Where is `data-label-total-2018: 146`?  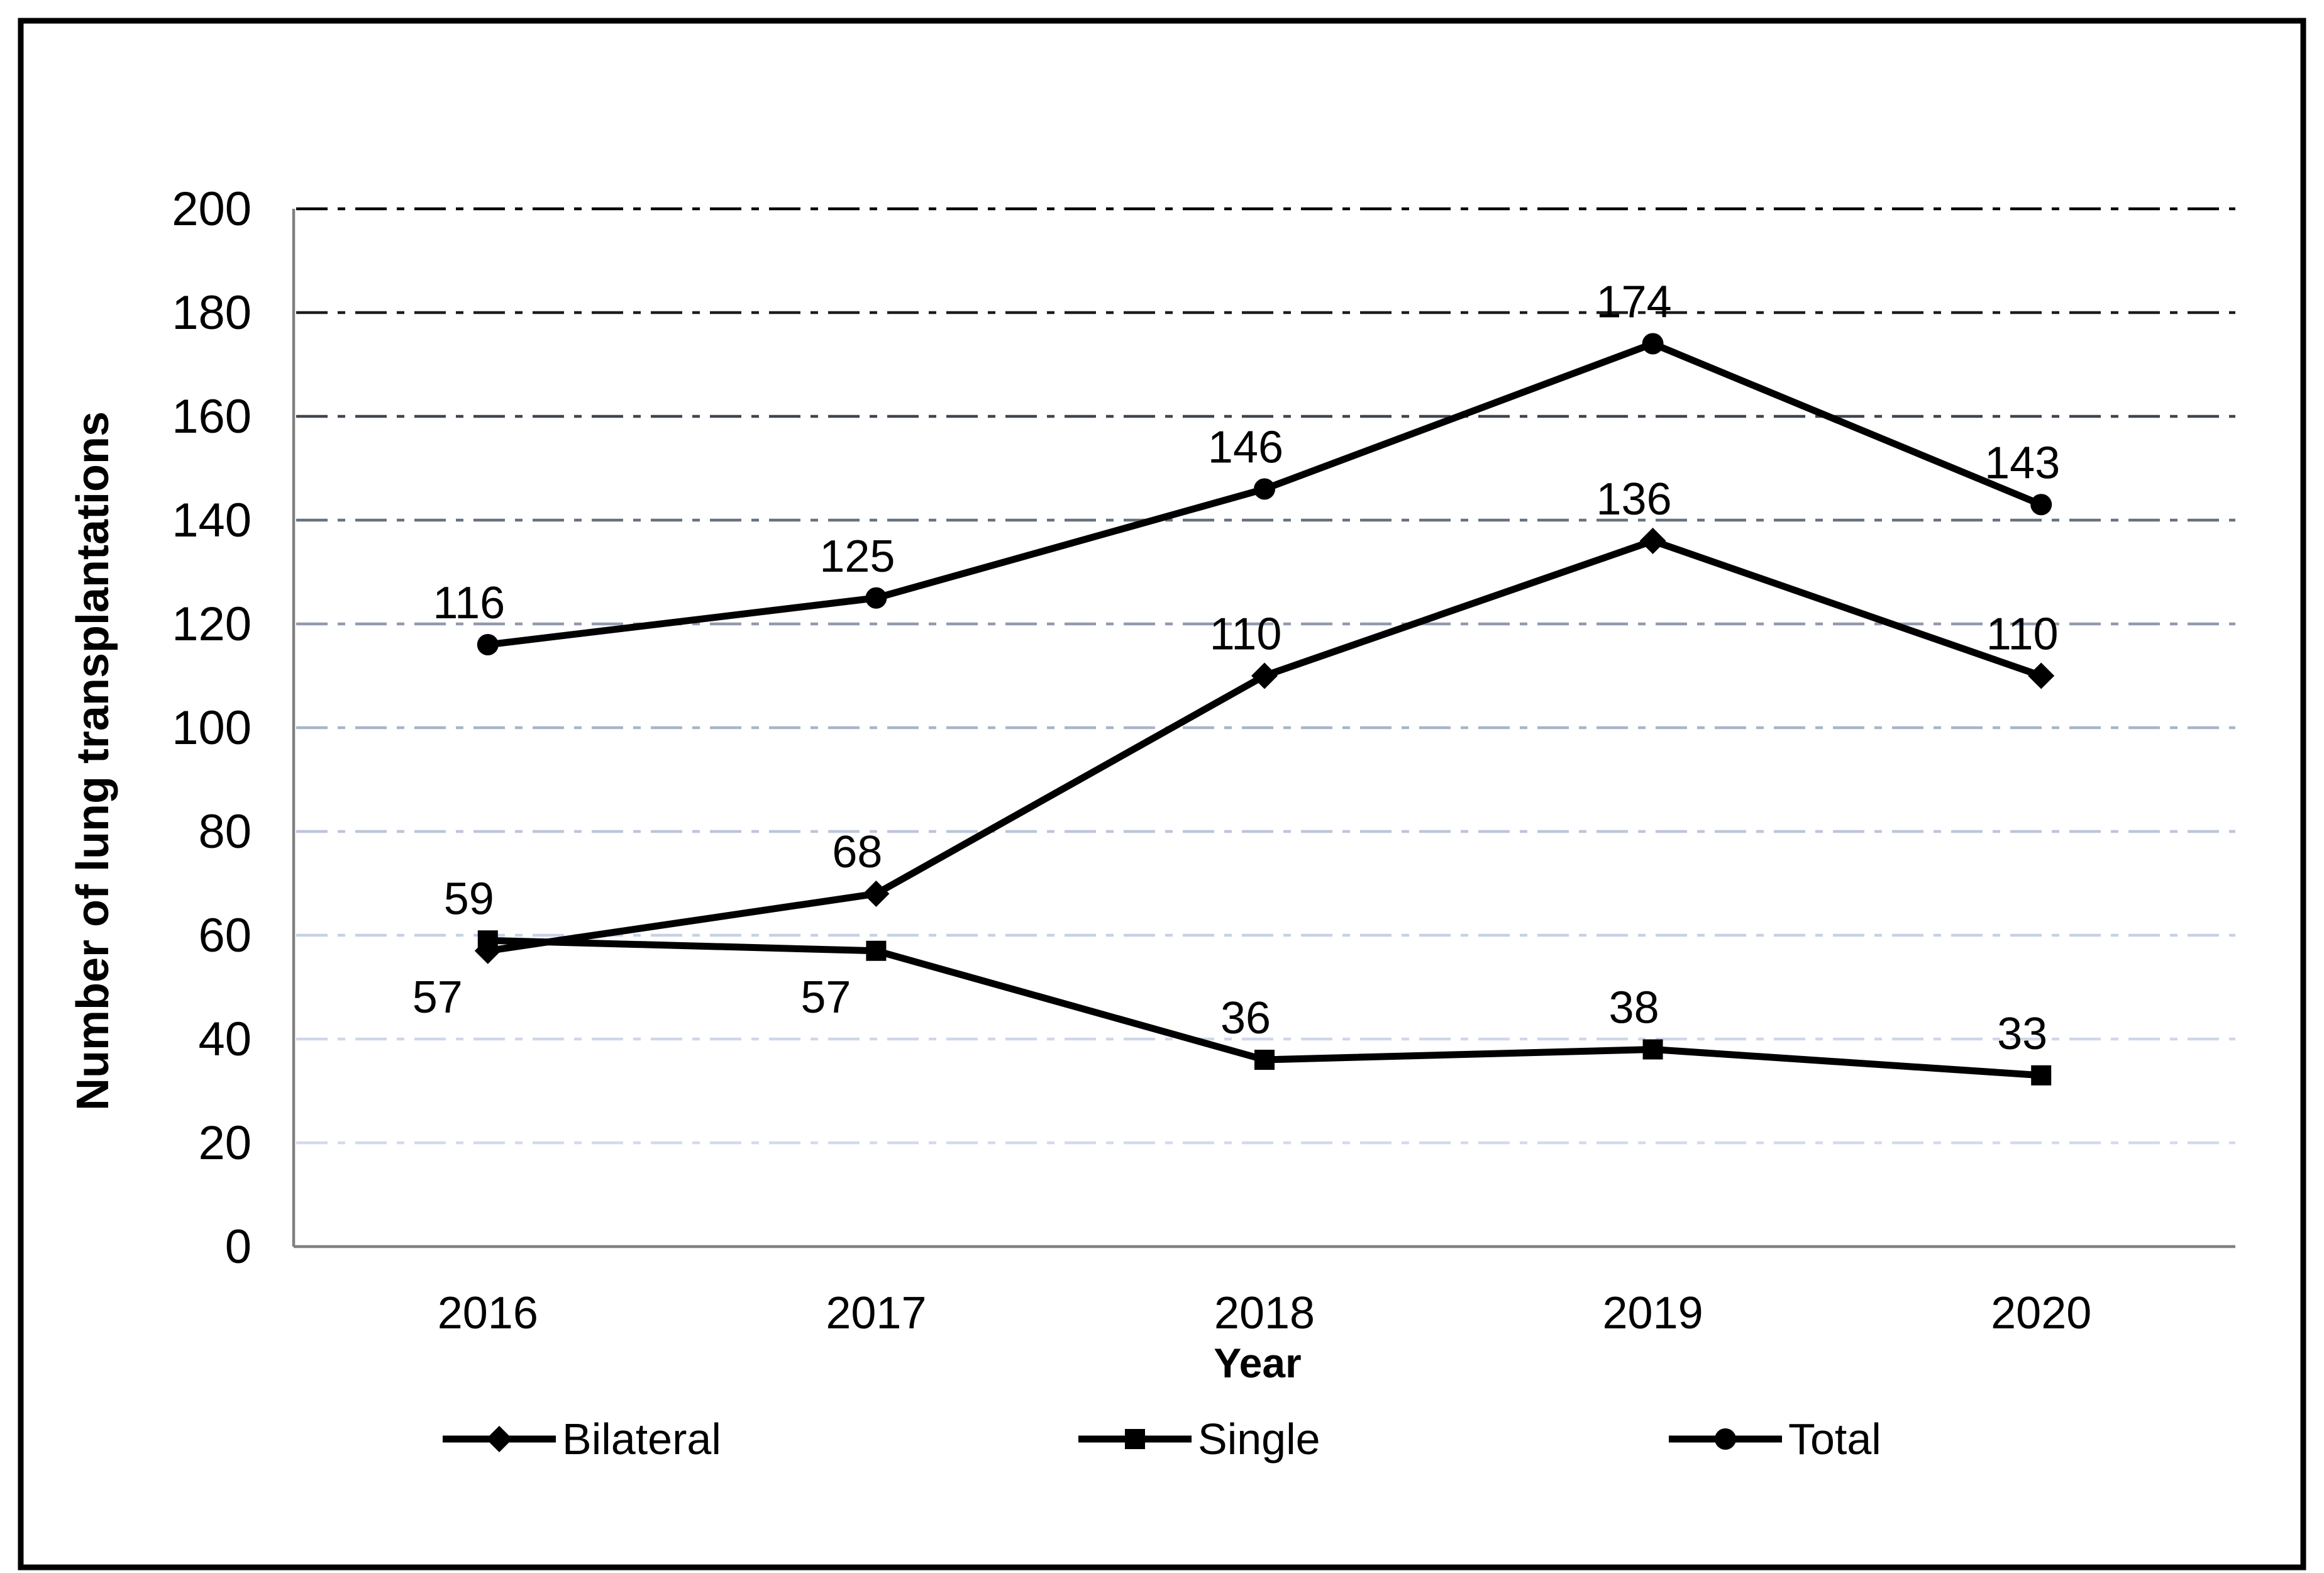
data-label-total-2018: 146 is located at coordinates (1245, 448).